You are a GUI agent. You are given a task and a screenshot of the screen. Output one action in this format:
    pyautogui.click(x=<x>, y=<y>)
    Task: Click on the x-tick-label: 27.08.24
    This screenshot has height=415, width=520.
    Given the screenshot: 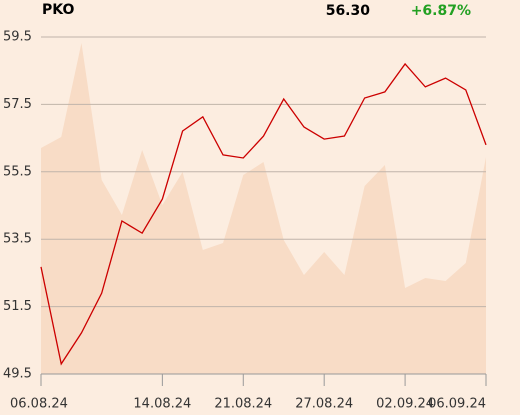 What is the action you would take?
    pyautogui.click(x=324, y=404)
    